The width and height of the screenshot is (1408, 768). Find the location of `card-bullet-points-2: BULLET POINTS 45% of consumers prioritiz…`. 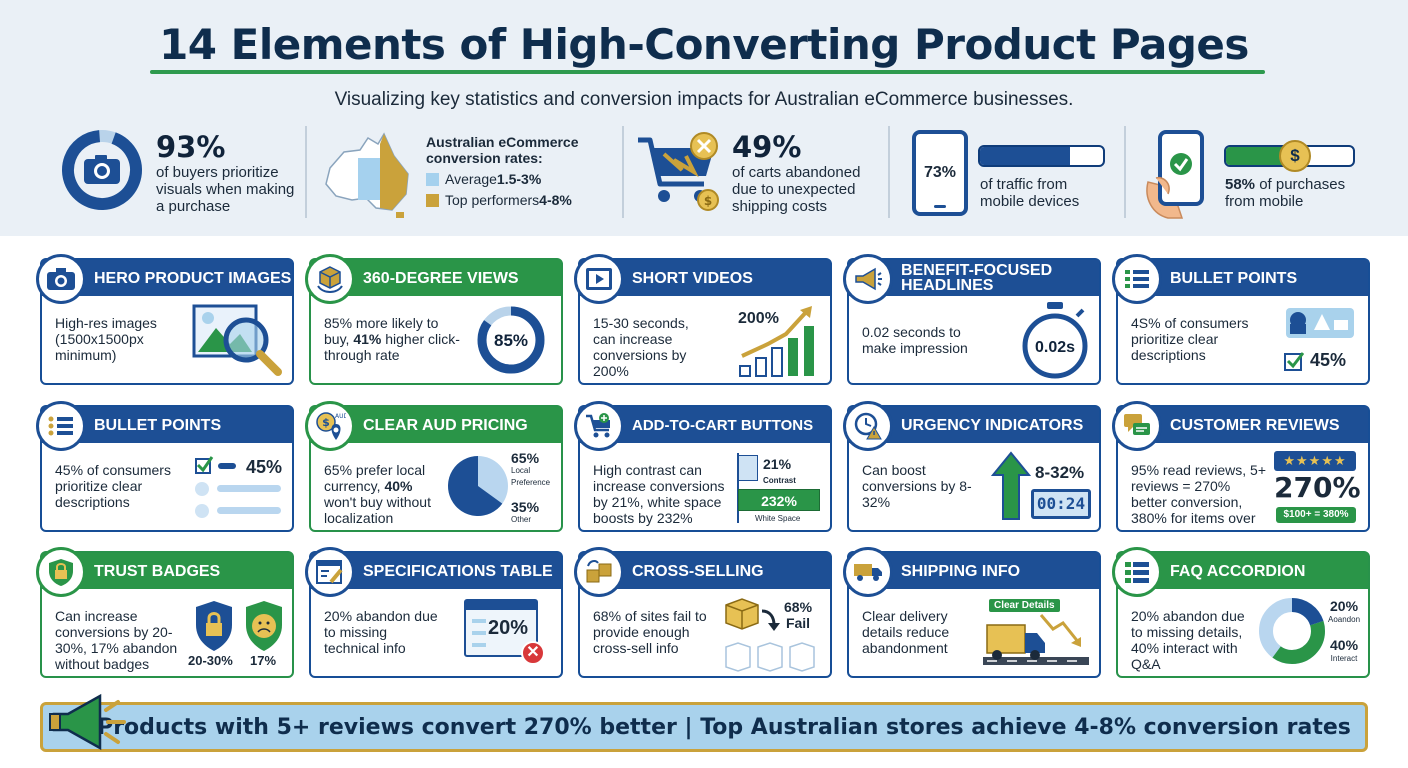

card-bullet-points-2: BULLET POINTS 45% of consumers prioritiz… is located at coordinates (165, 466).